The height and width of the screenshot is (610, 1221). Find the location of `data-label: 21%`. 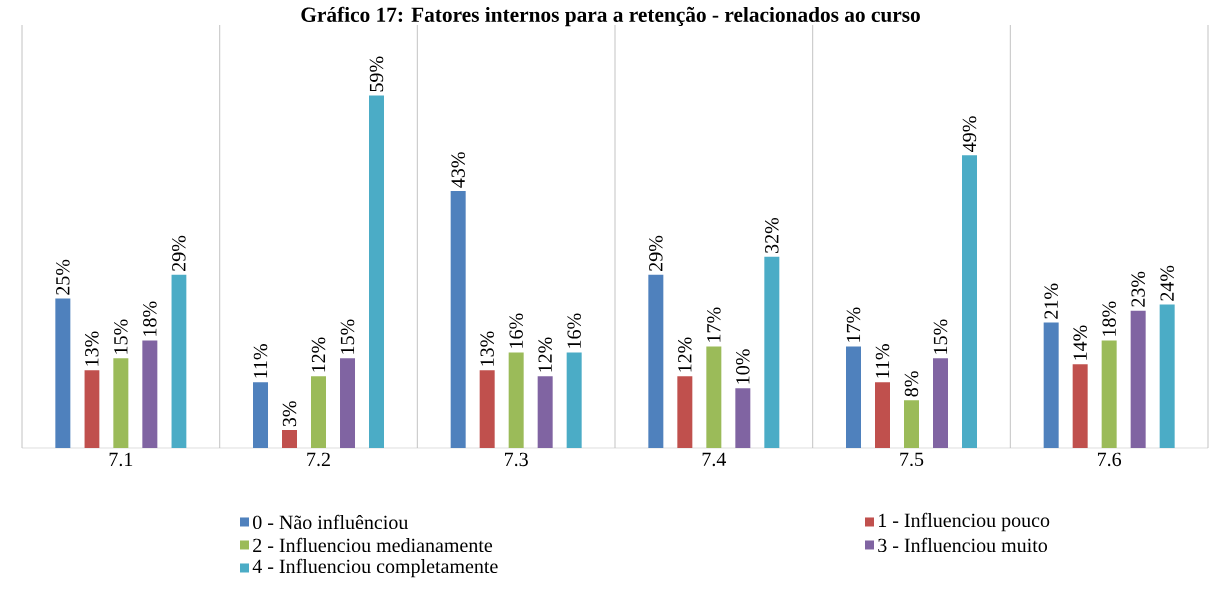

data-label: 21% is located at coordinates (1051, 301).